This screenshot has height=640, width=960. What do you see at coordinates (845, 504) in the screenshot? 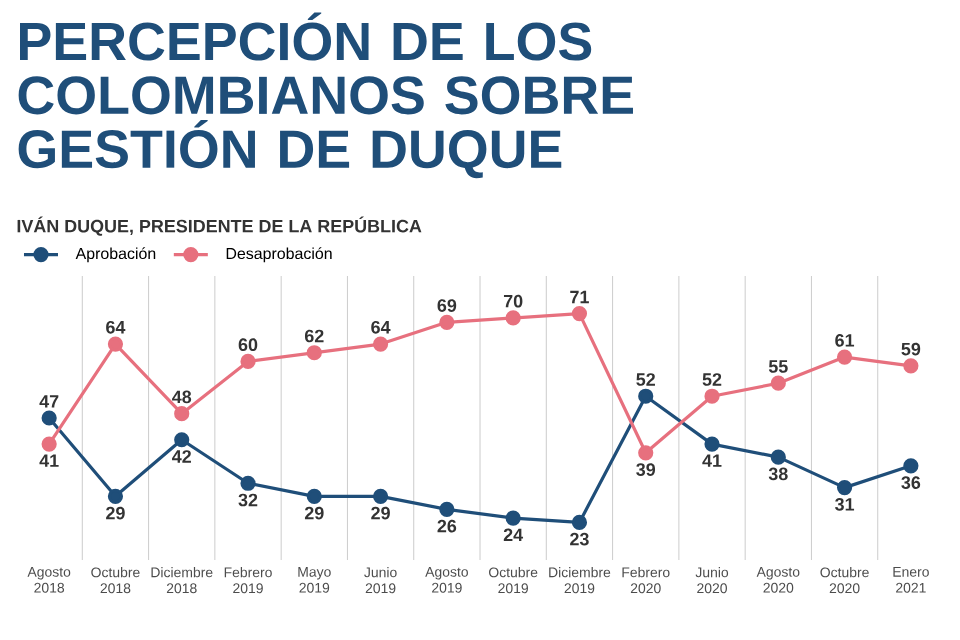
I see `data-label: 31` at bounding box center [845, 504].